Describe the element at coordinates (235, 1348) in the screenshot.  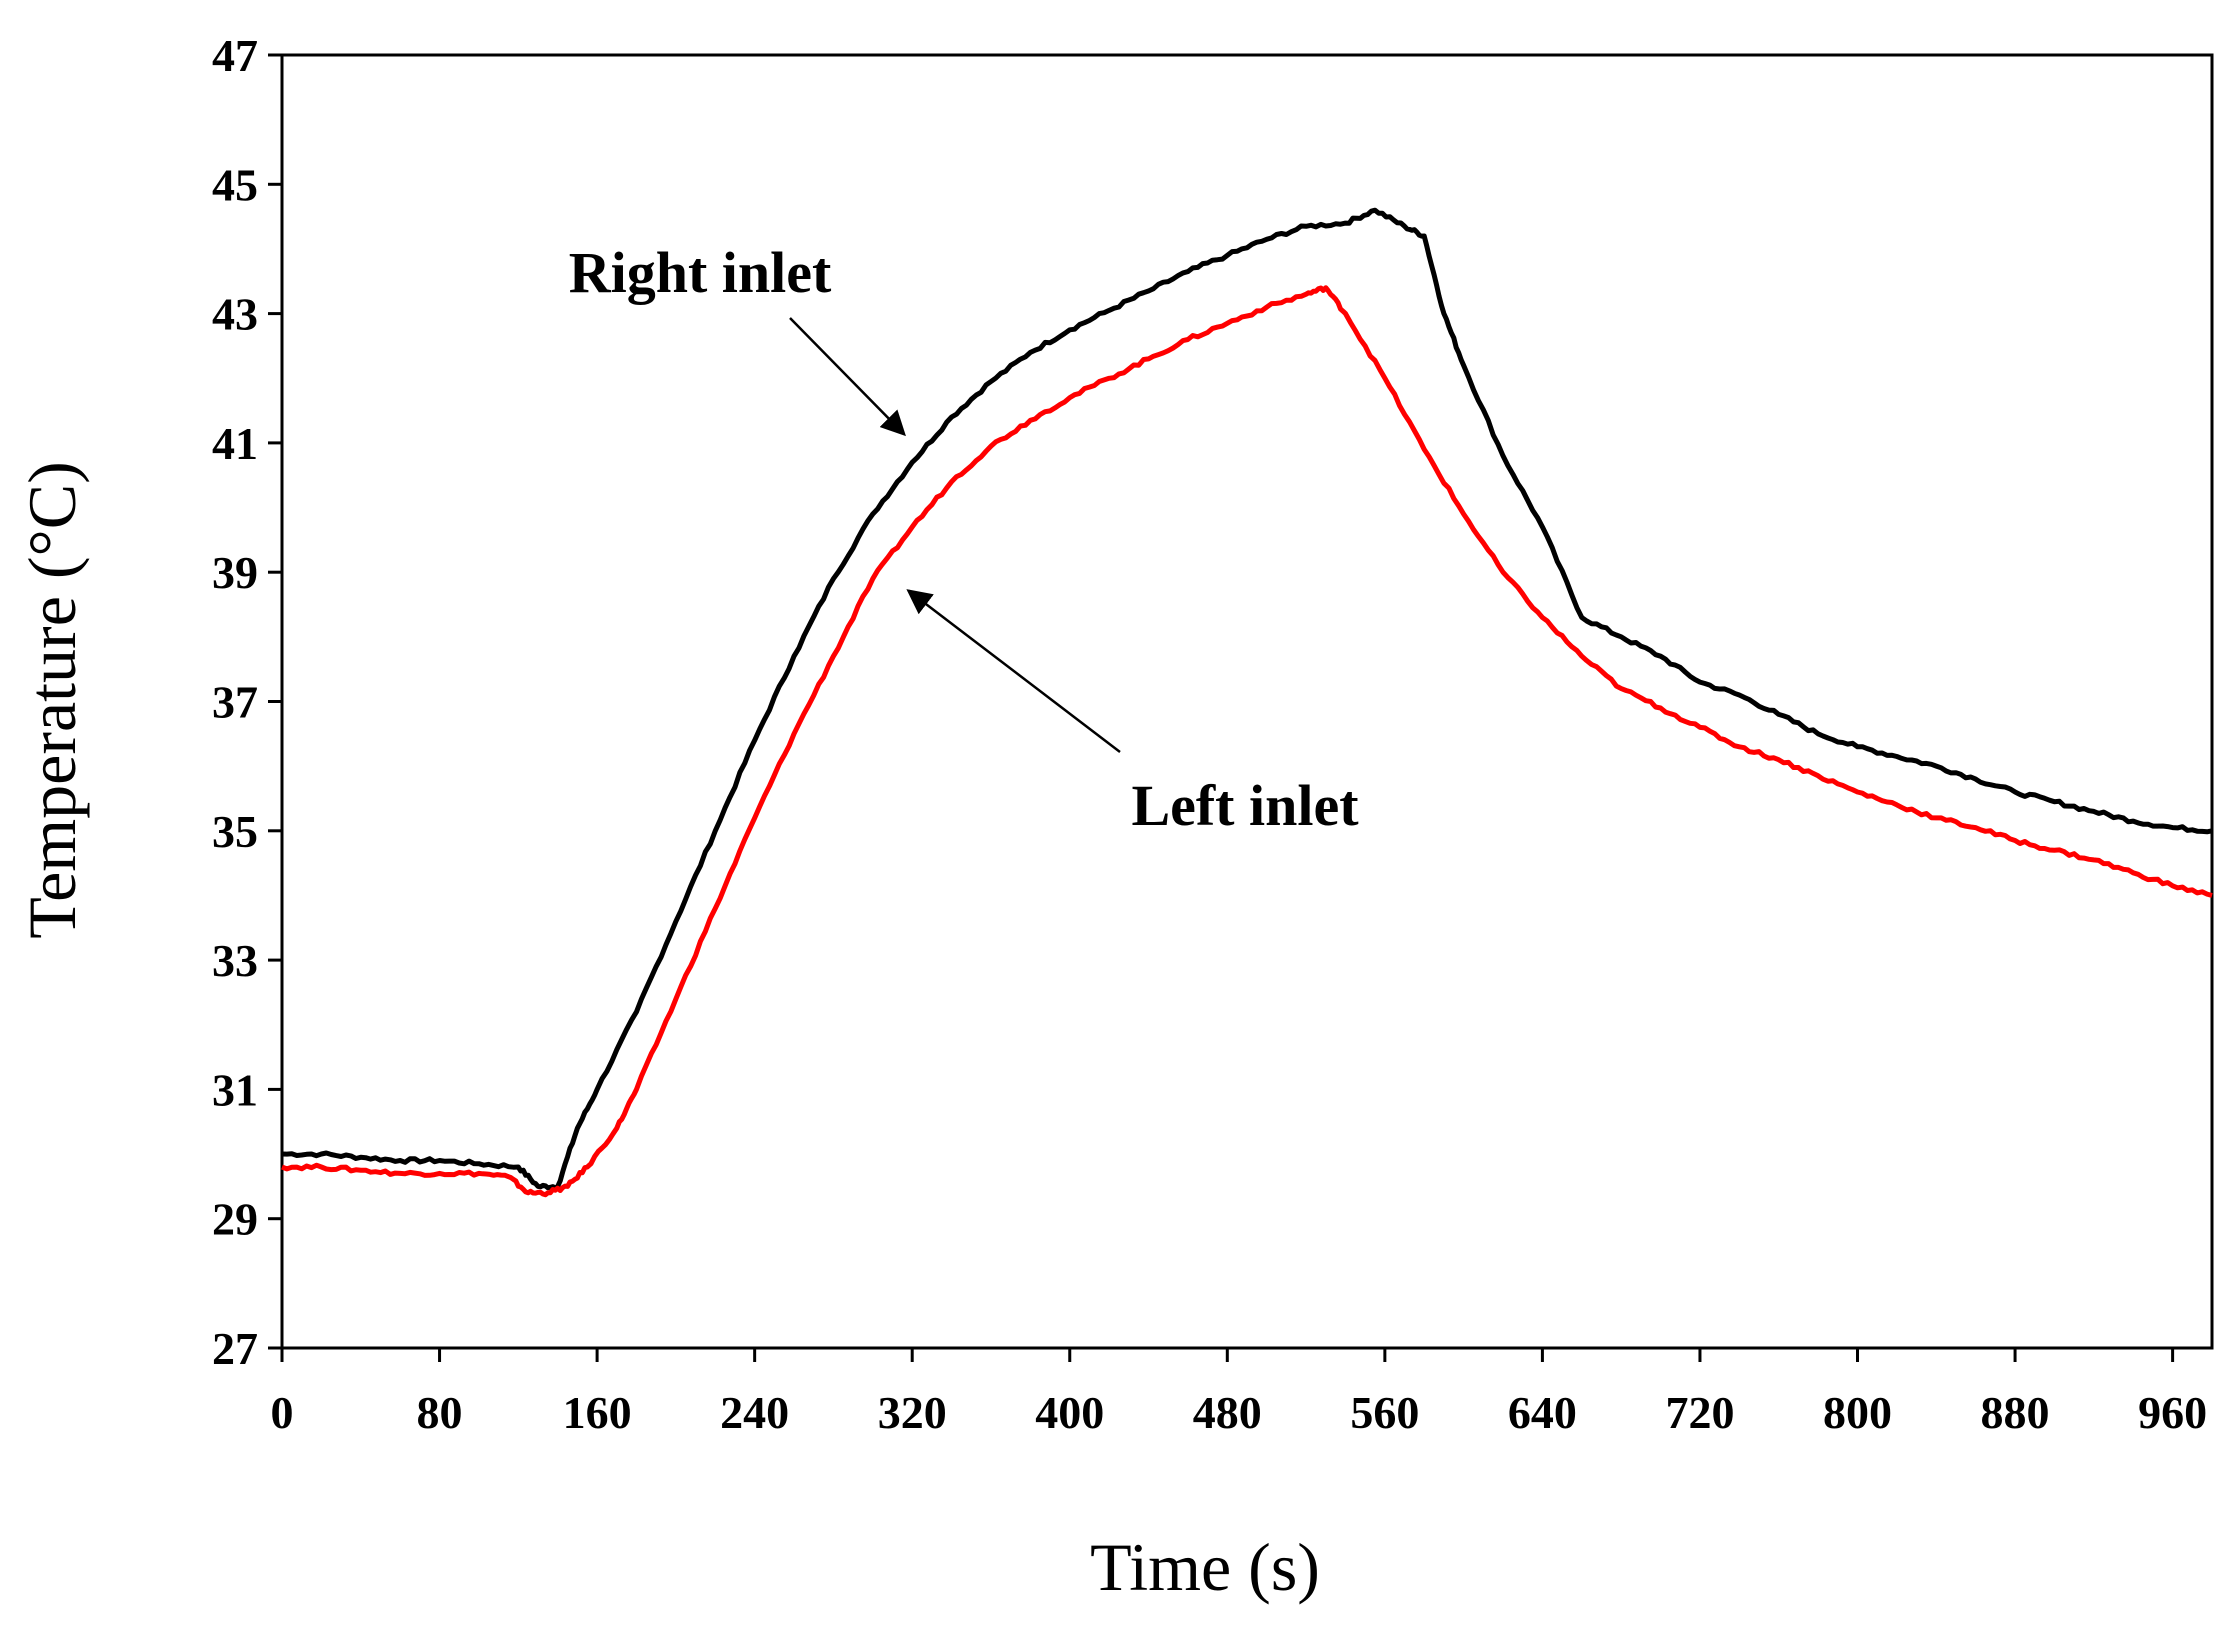
I see `y-tick-label: 27` at that location.